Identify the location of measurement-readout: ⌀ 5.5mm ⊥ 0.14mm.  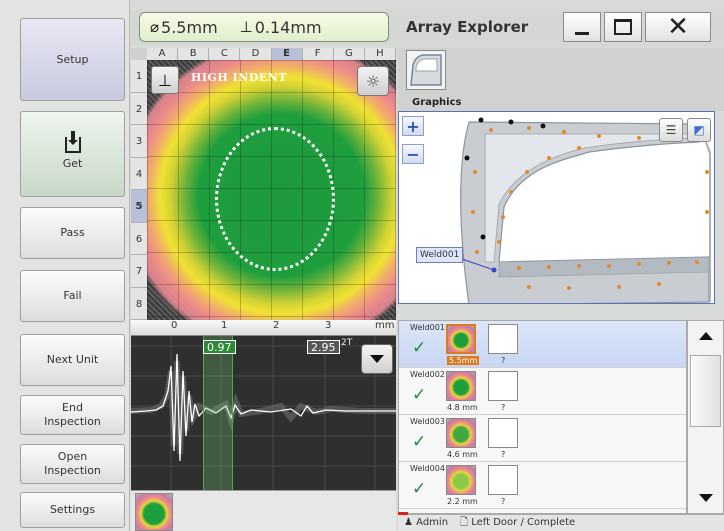
(264, 27).